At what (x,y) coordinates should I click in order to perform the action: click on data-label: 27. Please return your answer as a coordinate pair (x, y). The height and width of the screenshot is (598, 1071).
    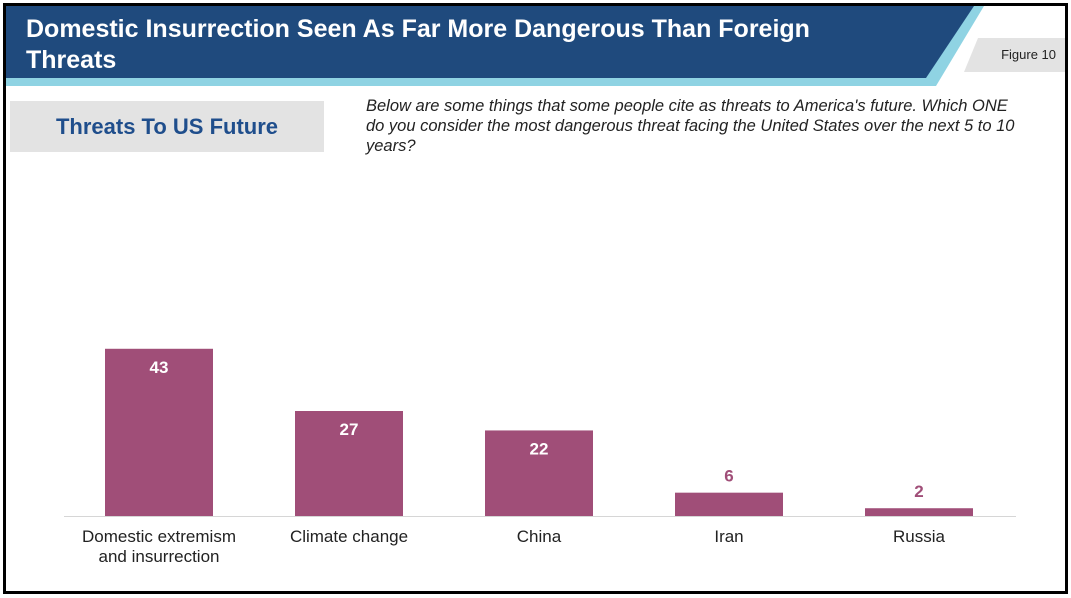
    Looking at the image, I should click on (349, 429).